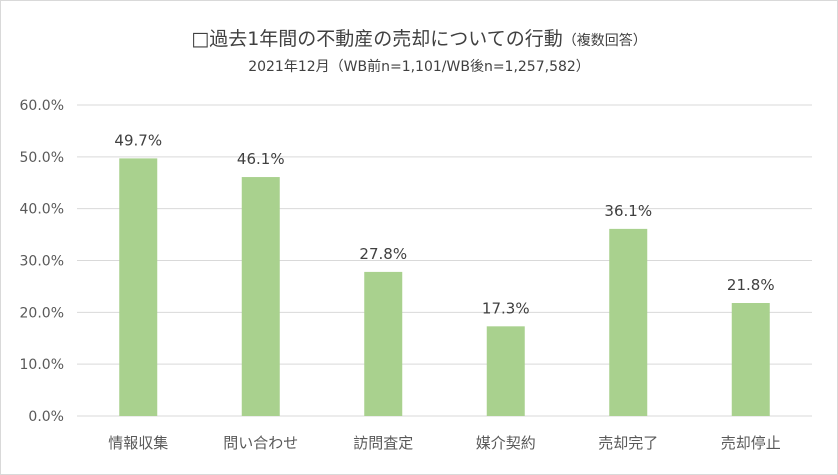 Image resolution: width=838 pixels, height=475 pixels. What do you see at coordinates (628, 443) in the screenshot?
I see `category-label: 売却完了` at bounding box center [628, 443].